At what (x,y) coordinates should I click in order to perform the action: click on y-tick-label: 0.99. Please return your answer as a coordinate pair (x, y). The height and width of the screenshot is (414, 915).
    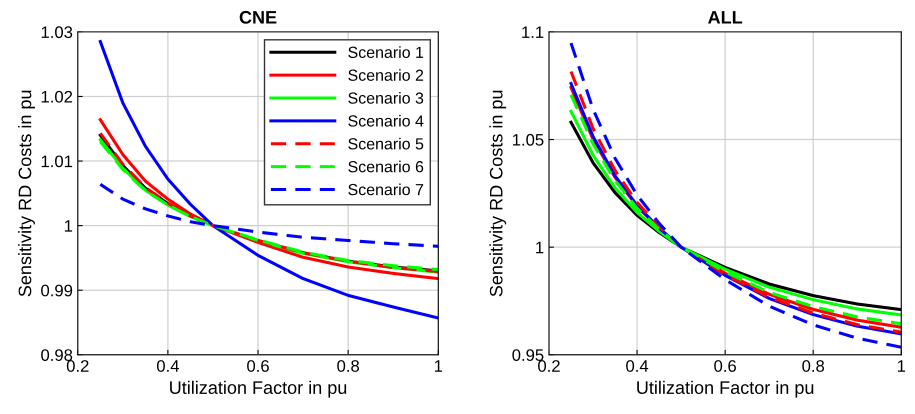
    Looking at the image, I should click on (56, 290).